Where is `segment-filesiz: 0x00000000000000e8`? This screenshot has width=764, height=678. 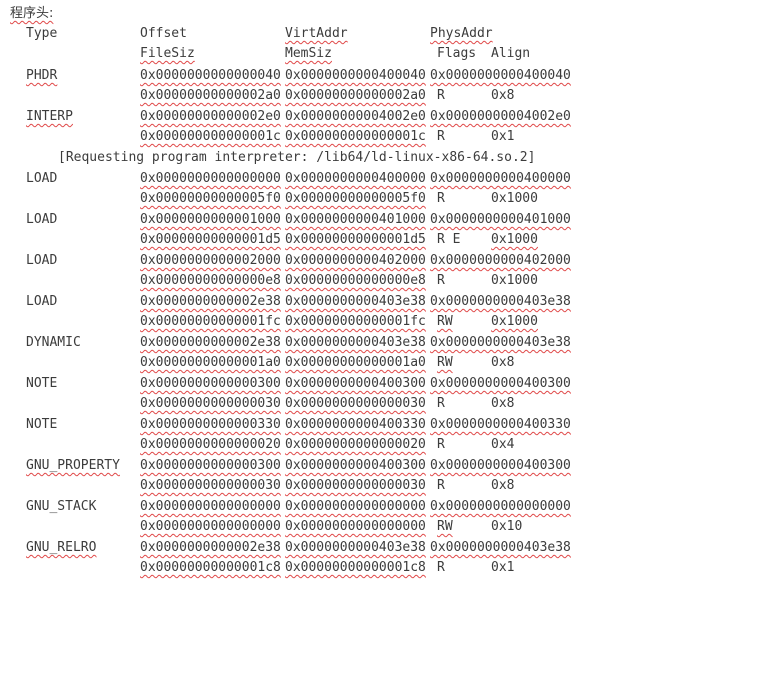 segment-filesiz: 0x00000000000000e8 is located at coordinates (210, 280).